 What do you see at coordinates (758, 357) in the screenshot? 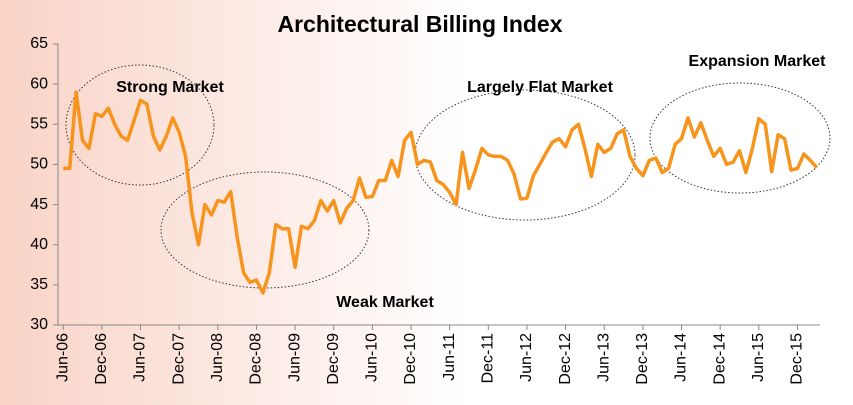
I see `x-tick-label: Jun-15` at bounding box center [758, 357].